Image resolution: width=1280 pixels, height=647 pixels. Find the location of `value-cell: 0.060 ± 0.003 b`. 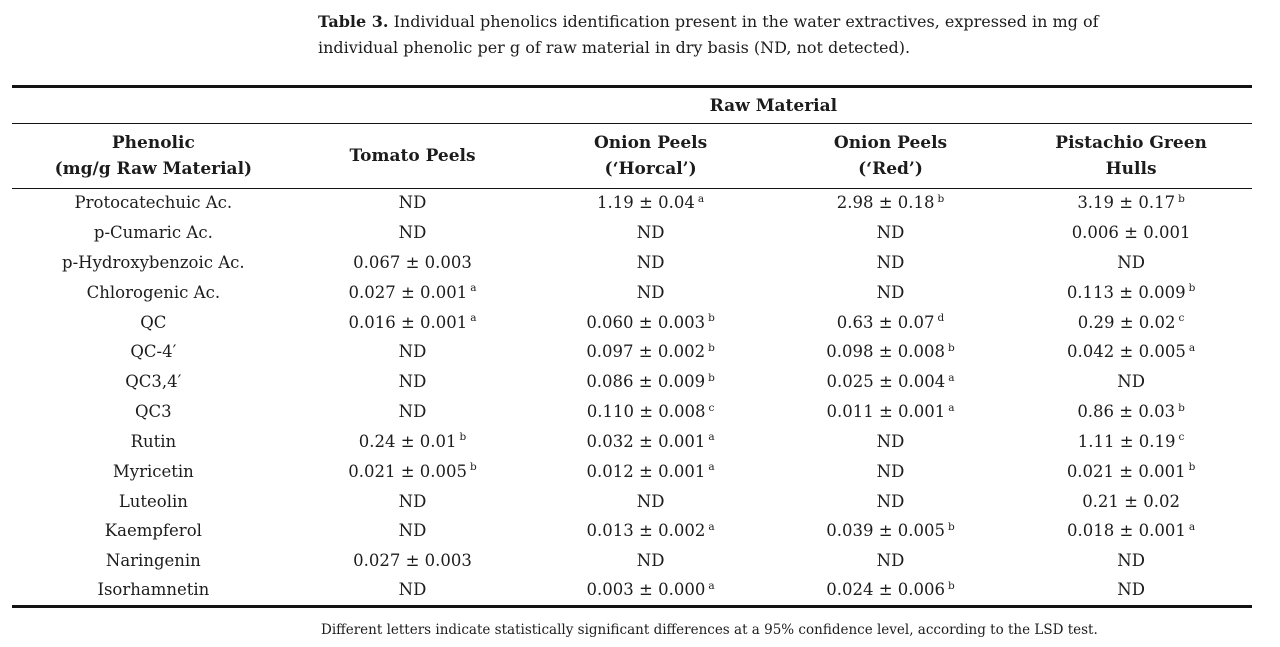

value-cell: 0.060 ± 0.003 b is located at coordinates (650, 322).